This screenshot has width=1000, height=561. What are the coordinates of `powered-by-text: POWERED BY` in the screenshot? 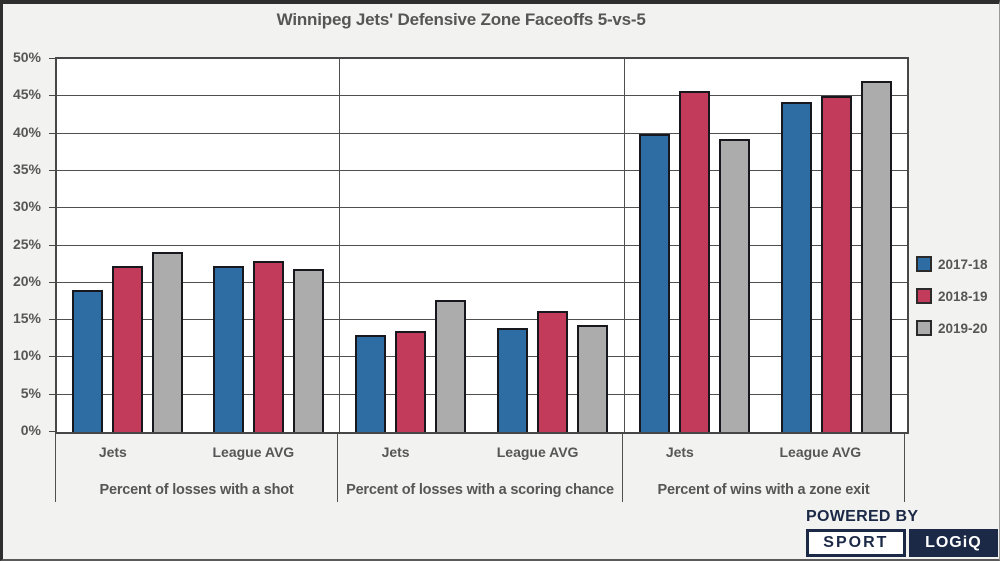 It's located at (862, 516).